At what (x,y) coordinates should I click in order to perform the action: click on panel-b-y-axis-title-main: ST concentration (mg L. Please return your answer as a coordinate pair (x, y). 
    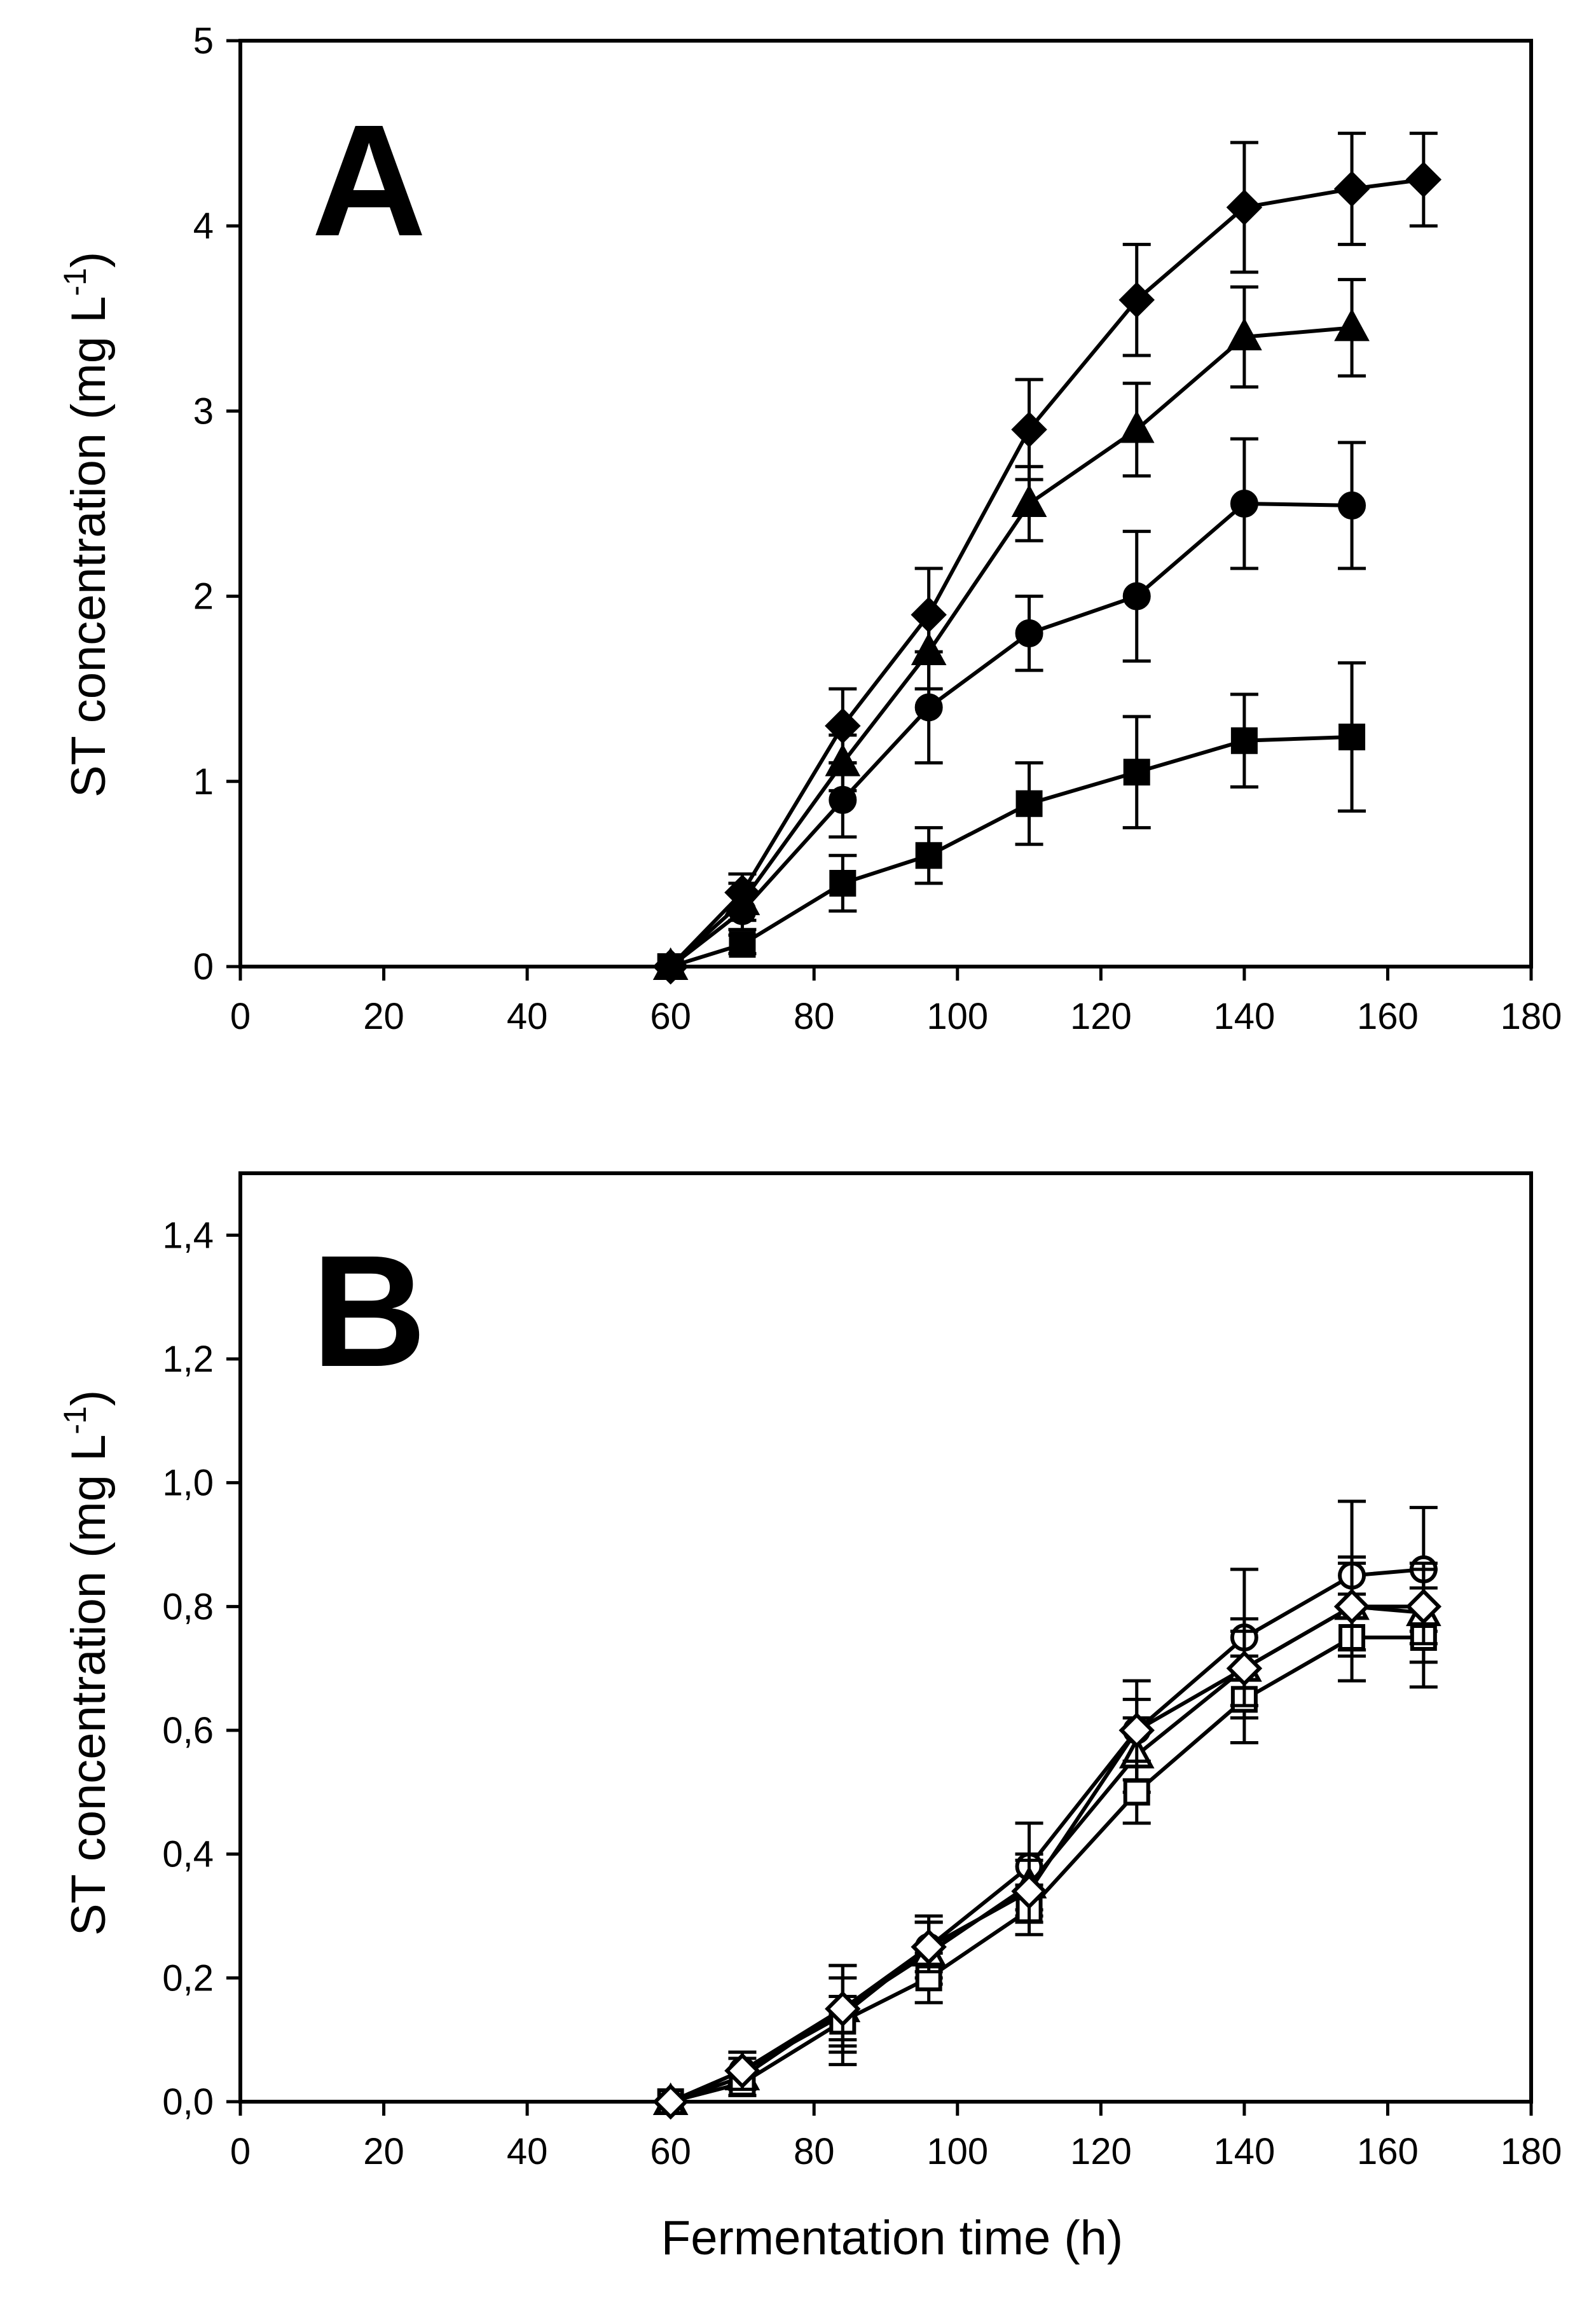
    Looking at the image, I should click on (89, 1686).